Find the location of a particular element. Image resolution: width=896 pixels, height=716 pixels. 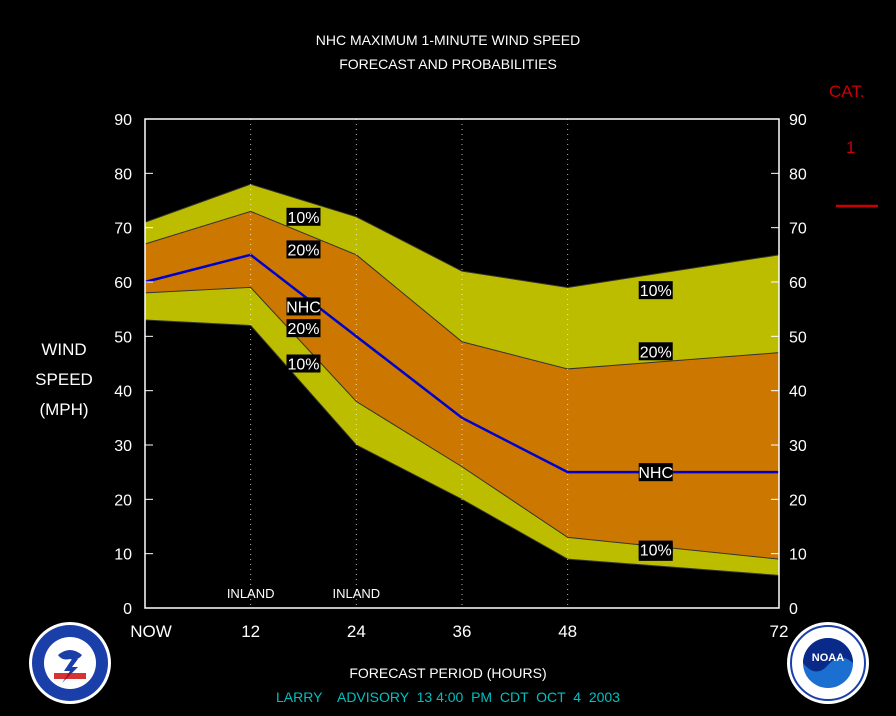

chart-subtitle: FORECAST AND PROBABILITIES is located at coordinates (448, 64).